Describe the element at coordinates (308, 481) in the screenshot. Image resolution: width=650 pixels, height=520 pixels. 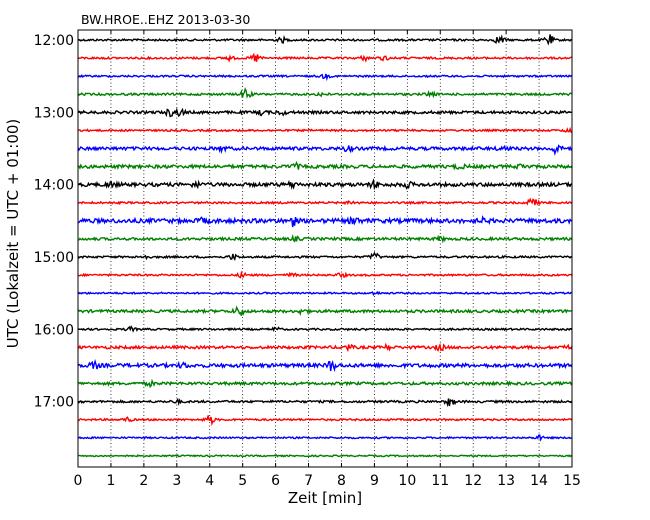
I see `x-tick-label: 7` at that location.